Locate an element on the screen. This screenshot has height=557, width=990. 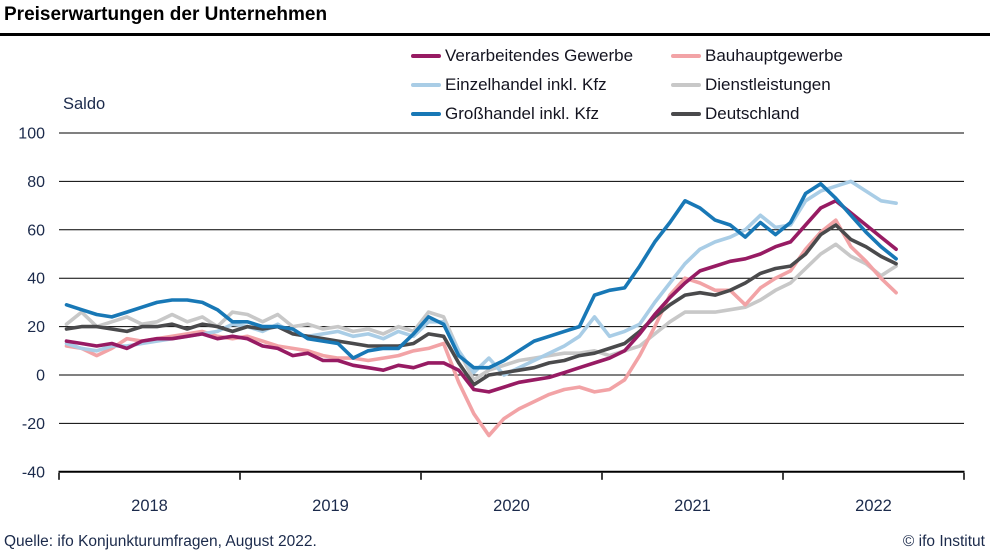
legend-label: Deutschland is located at coordinates (752, 113).